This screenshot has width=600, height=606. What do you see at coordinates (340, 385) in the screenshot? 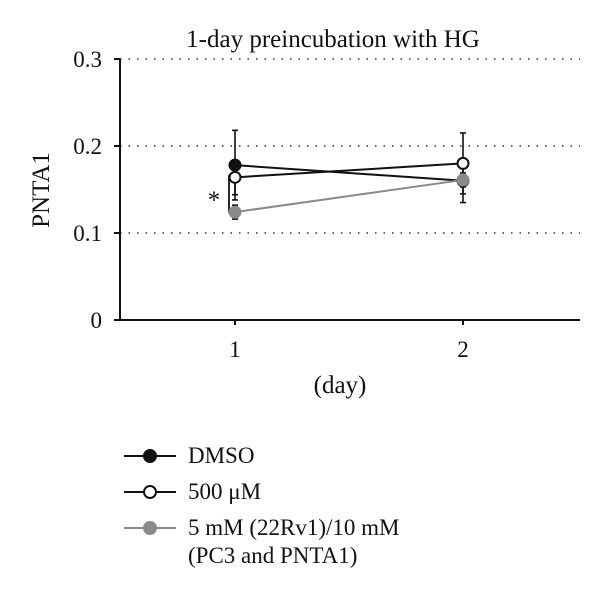
I see `x-axis-label: (day)` at bounding box center [340, 385].